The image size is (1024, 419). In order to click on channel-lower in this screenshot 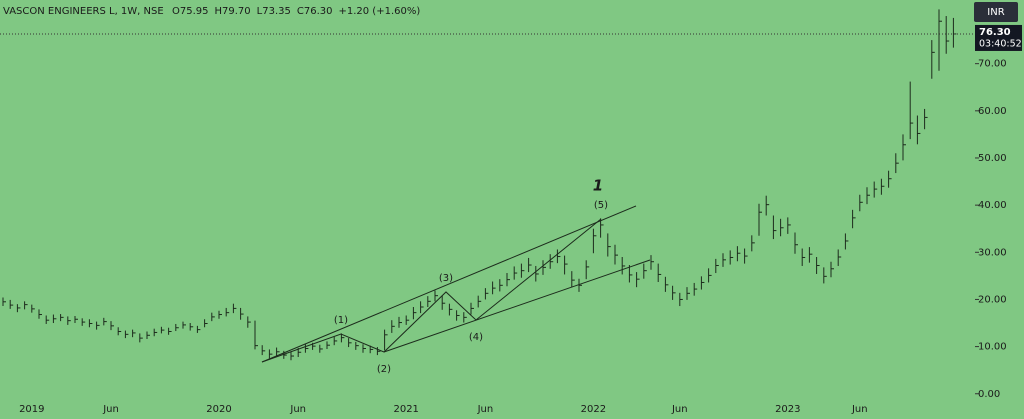, I will do `click(517, 306)`.